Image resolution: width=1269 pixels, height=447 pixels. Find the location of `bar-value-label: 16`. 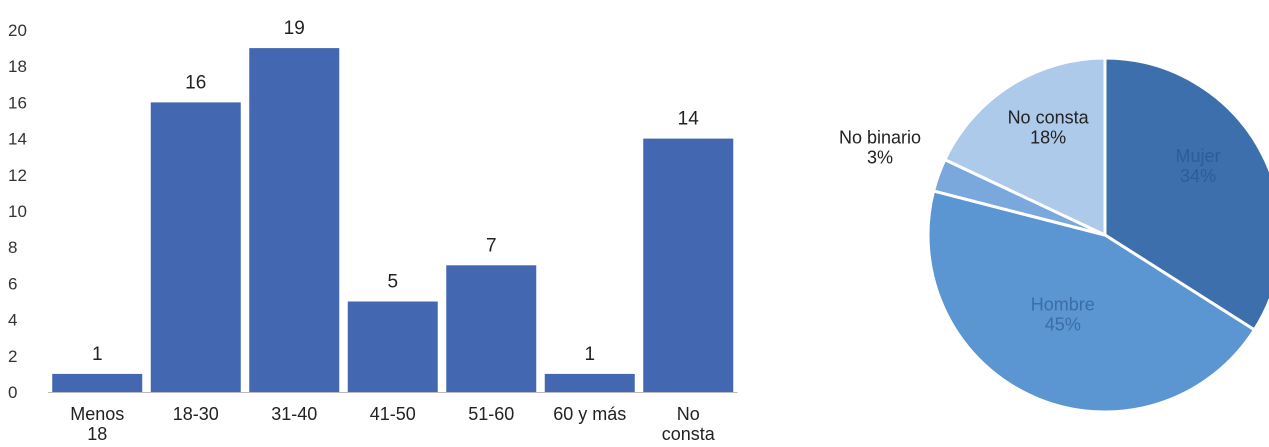

bar-value-label: 16 is located at coordinates (195, 82).